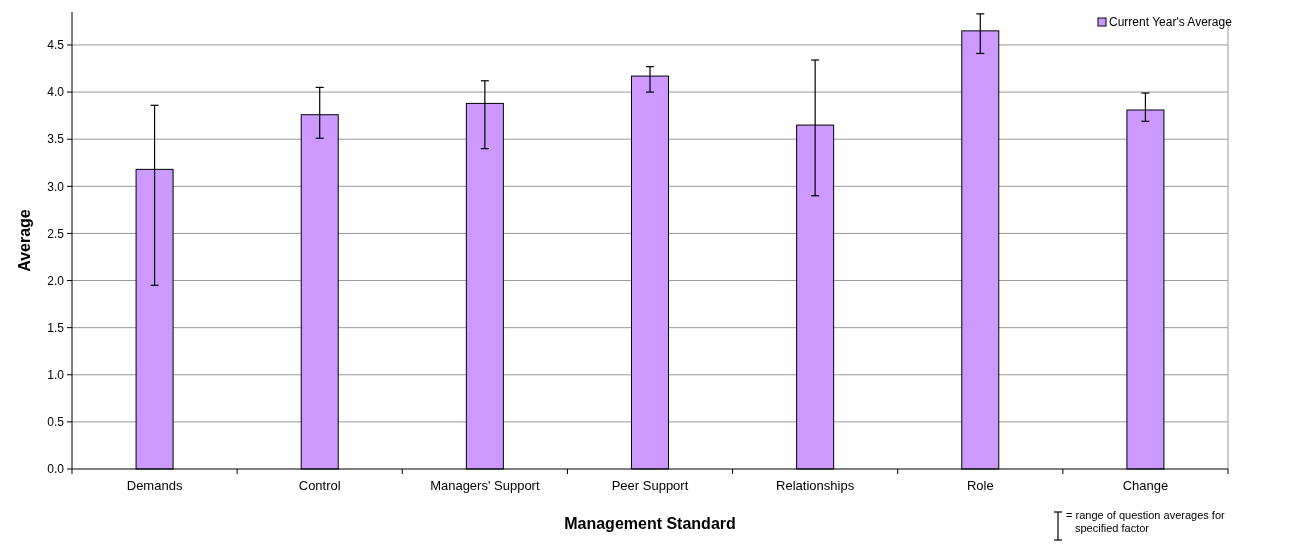 The image size is (1307, 556). Describe the element at coordinates (154, 485) in the screenshot. I see `x-tick-label: Demands` at that location.